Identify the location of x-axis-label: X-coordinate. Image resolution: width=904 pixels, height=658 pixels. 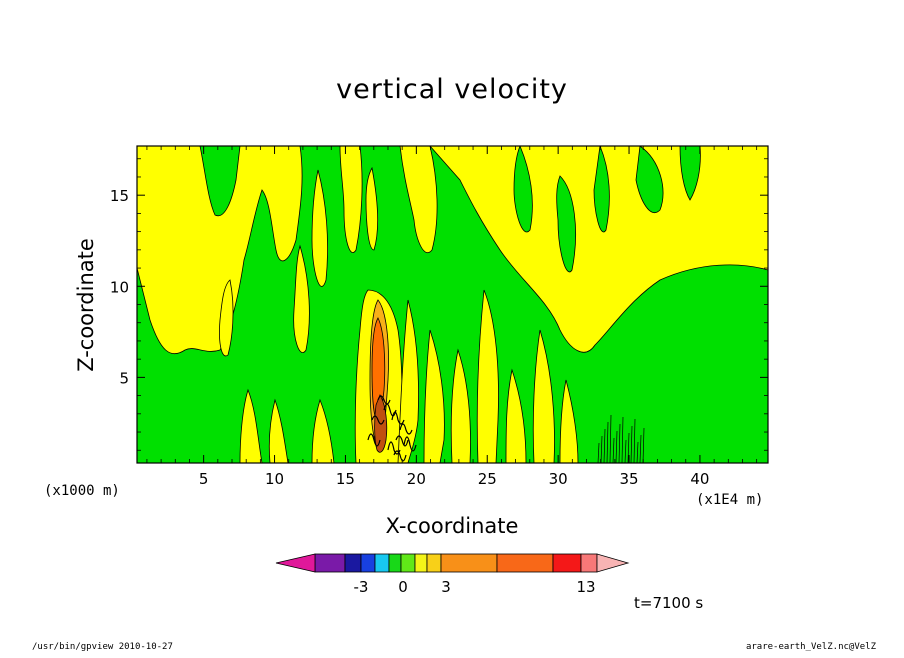
(452, 526).